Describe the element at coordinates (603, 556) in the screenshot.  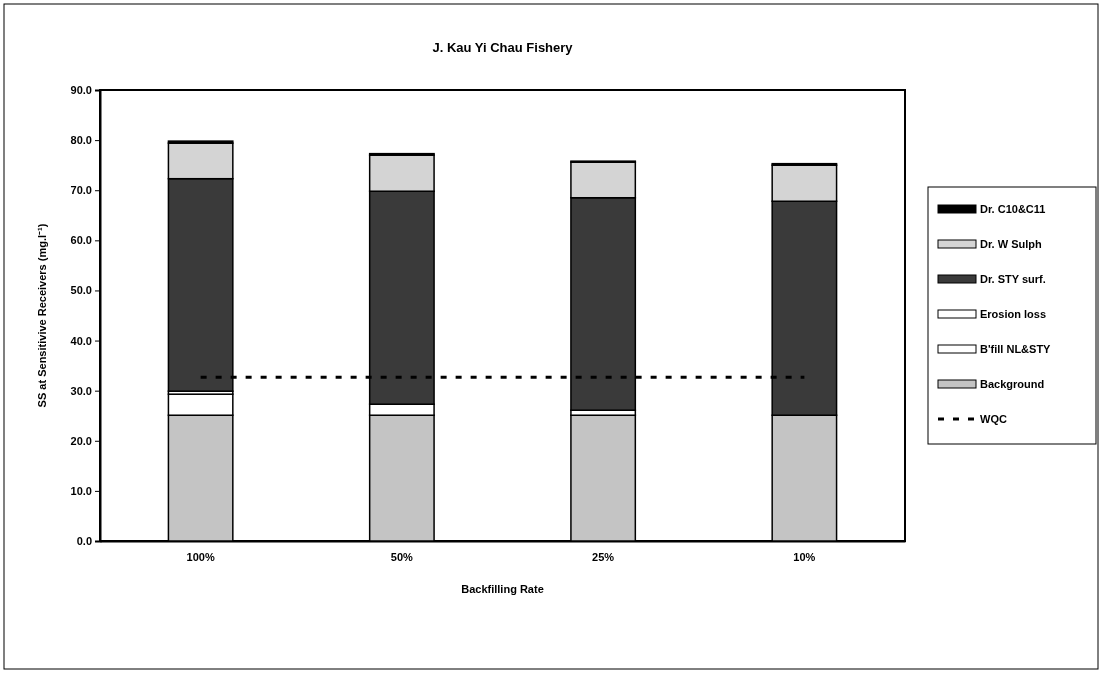
I see `x-tick-label: 25%` at that location.